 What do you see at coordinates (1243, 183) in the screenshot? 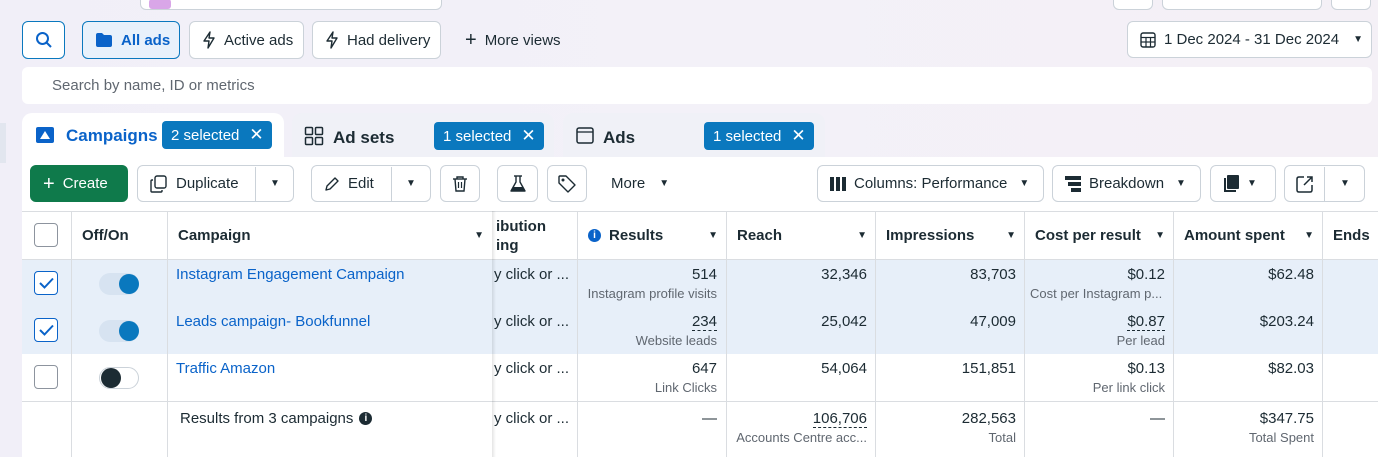
I see `reports-button: ▼` at bounding box center [1243, 183].